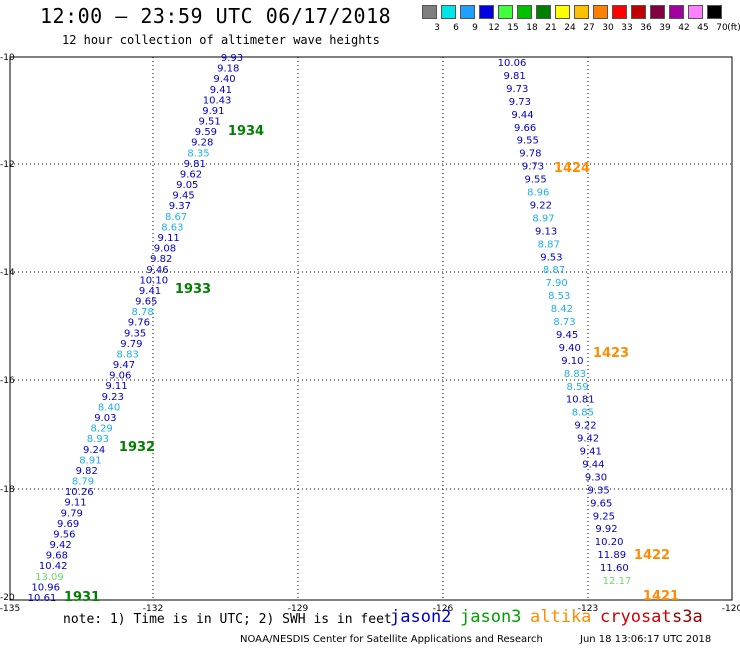 Image resolution: width=740 pixels, height=650 pixels. Describe the element at coordinates (64, 534) in the screenshot. I see `wave-height-label: 9.56` at that location.